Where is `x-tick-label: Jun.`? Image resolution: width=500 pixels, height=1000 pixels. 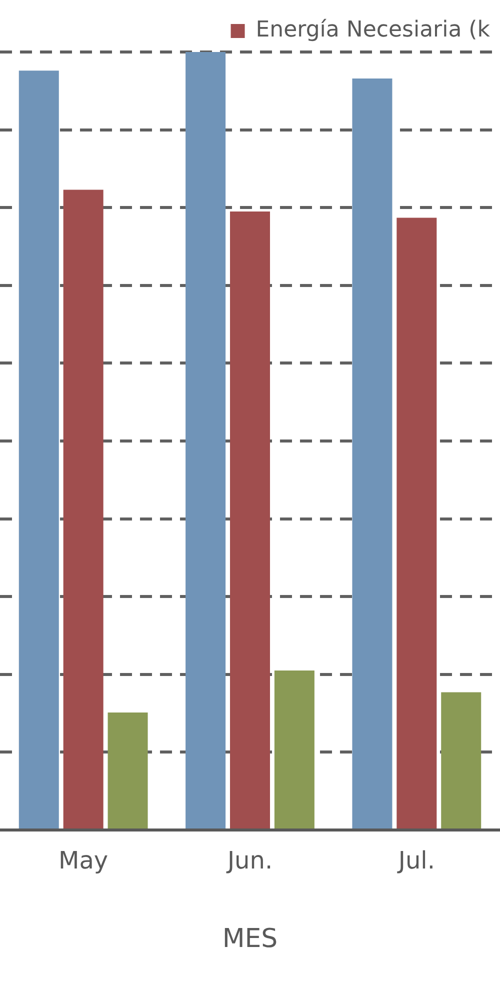 x-tick-label: Jun. is located at coordinates (249, 860).